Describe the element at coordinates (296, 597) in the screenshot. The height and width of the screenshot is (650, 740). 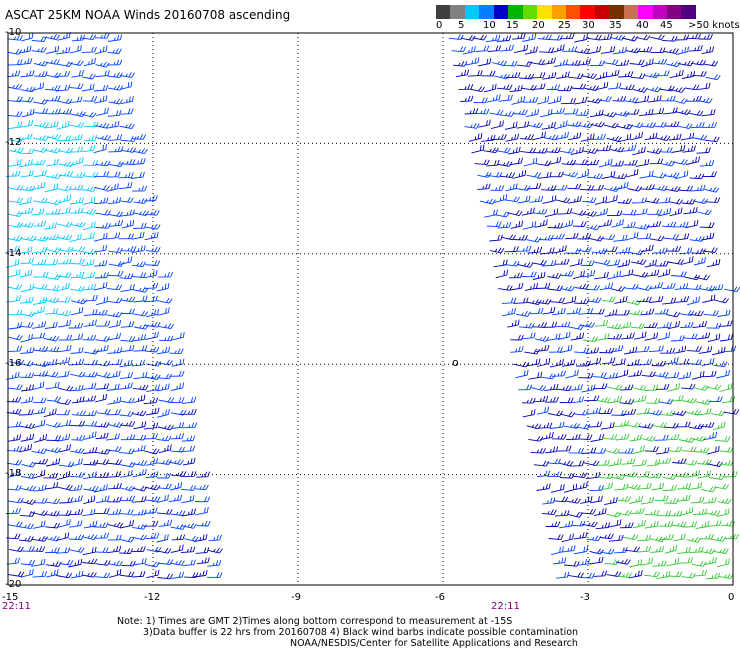
I see `x-tick-label: -9` at that location.